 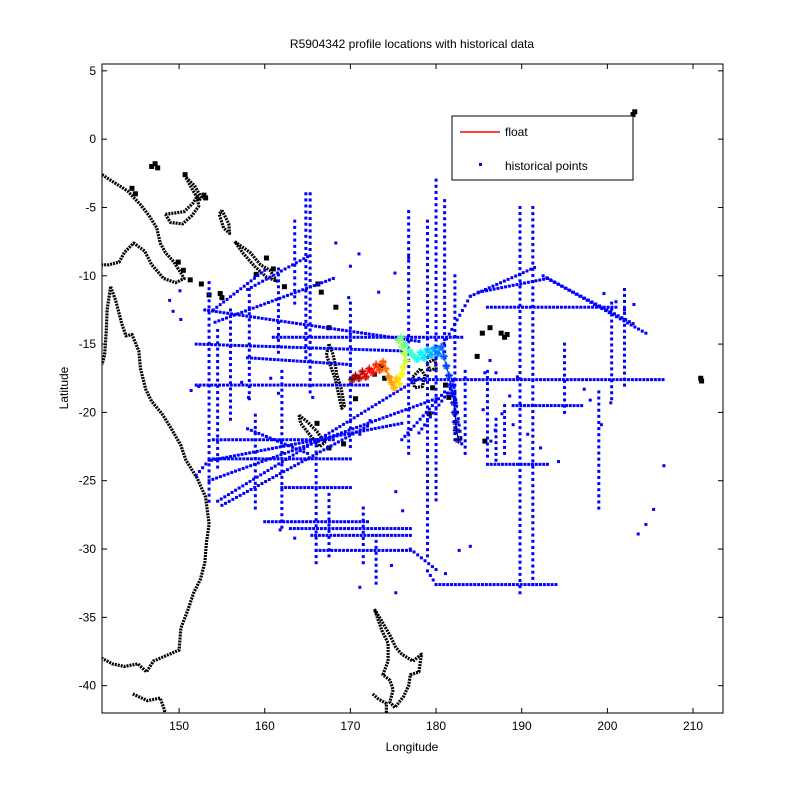 I want to click on x-tick-label: 150, so click(x=179, y=726).